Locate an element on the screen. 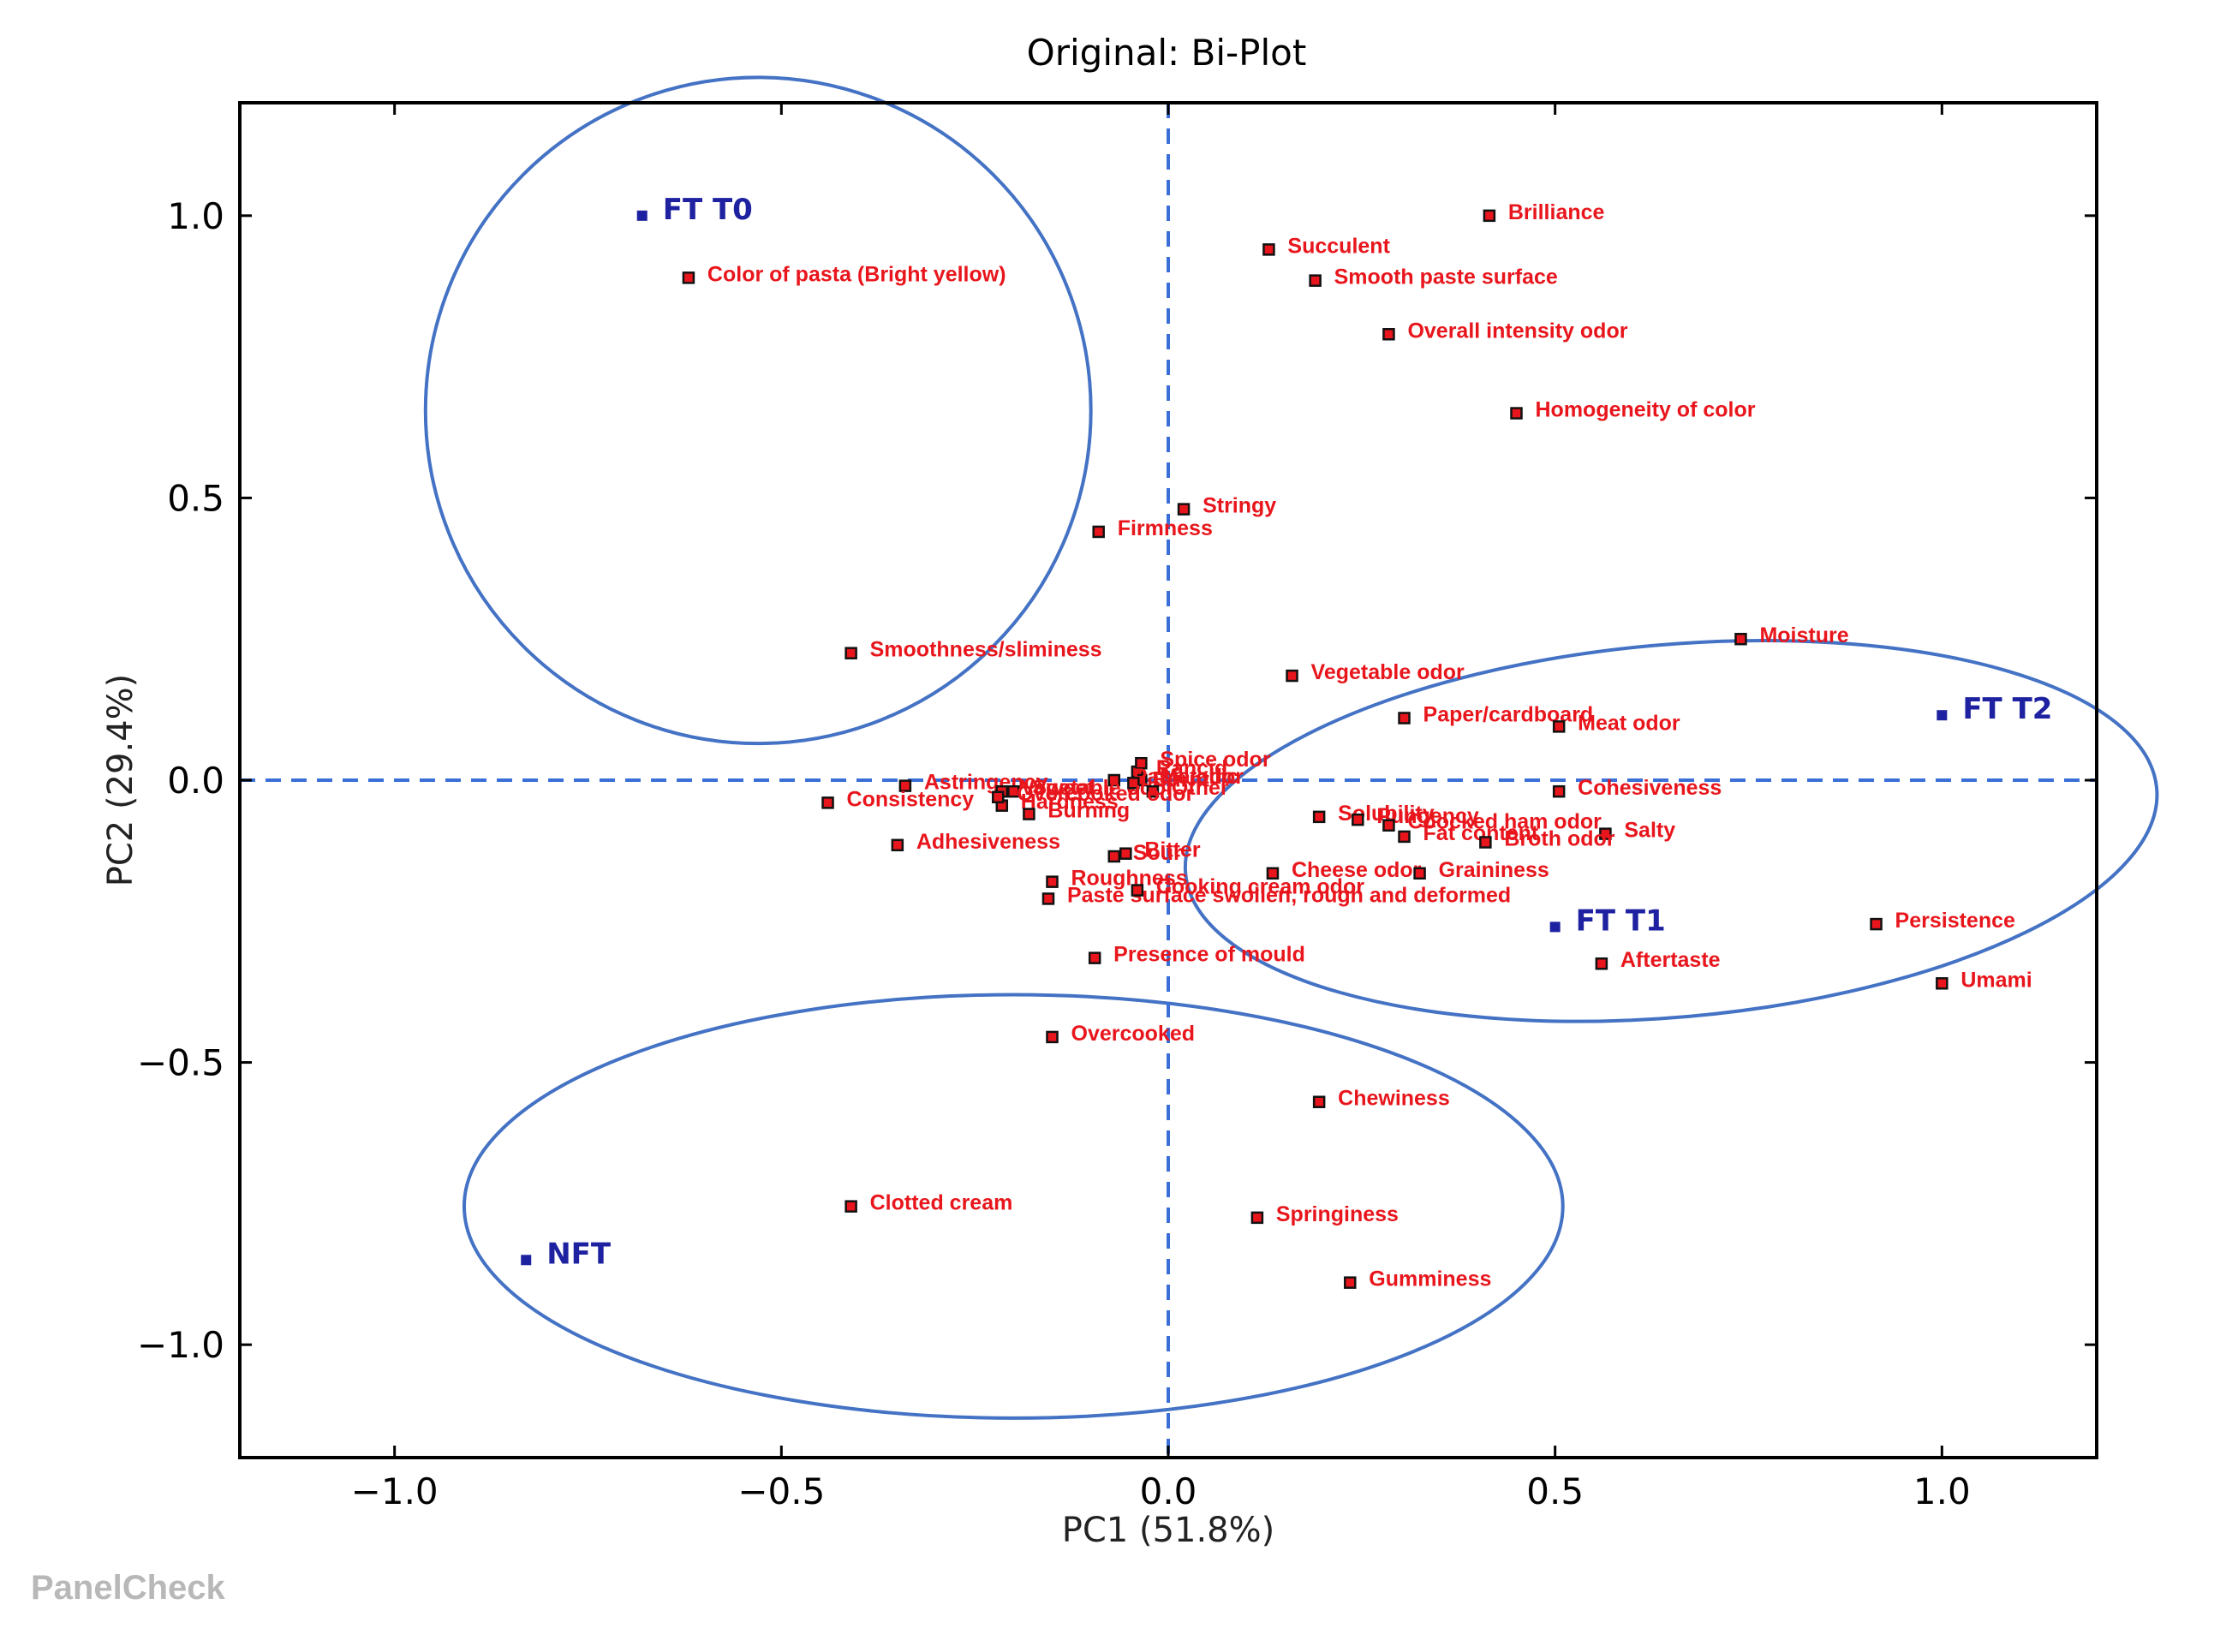 This screenshot has width=2232, height=1652. x-tick-label: 0.5 is located at coordinates (1555, 1491).